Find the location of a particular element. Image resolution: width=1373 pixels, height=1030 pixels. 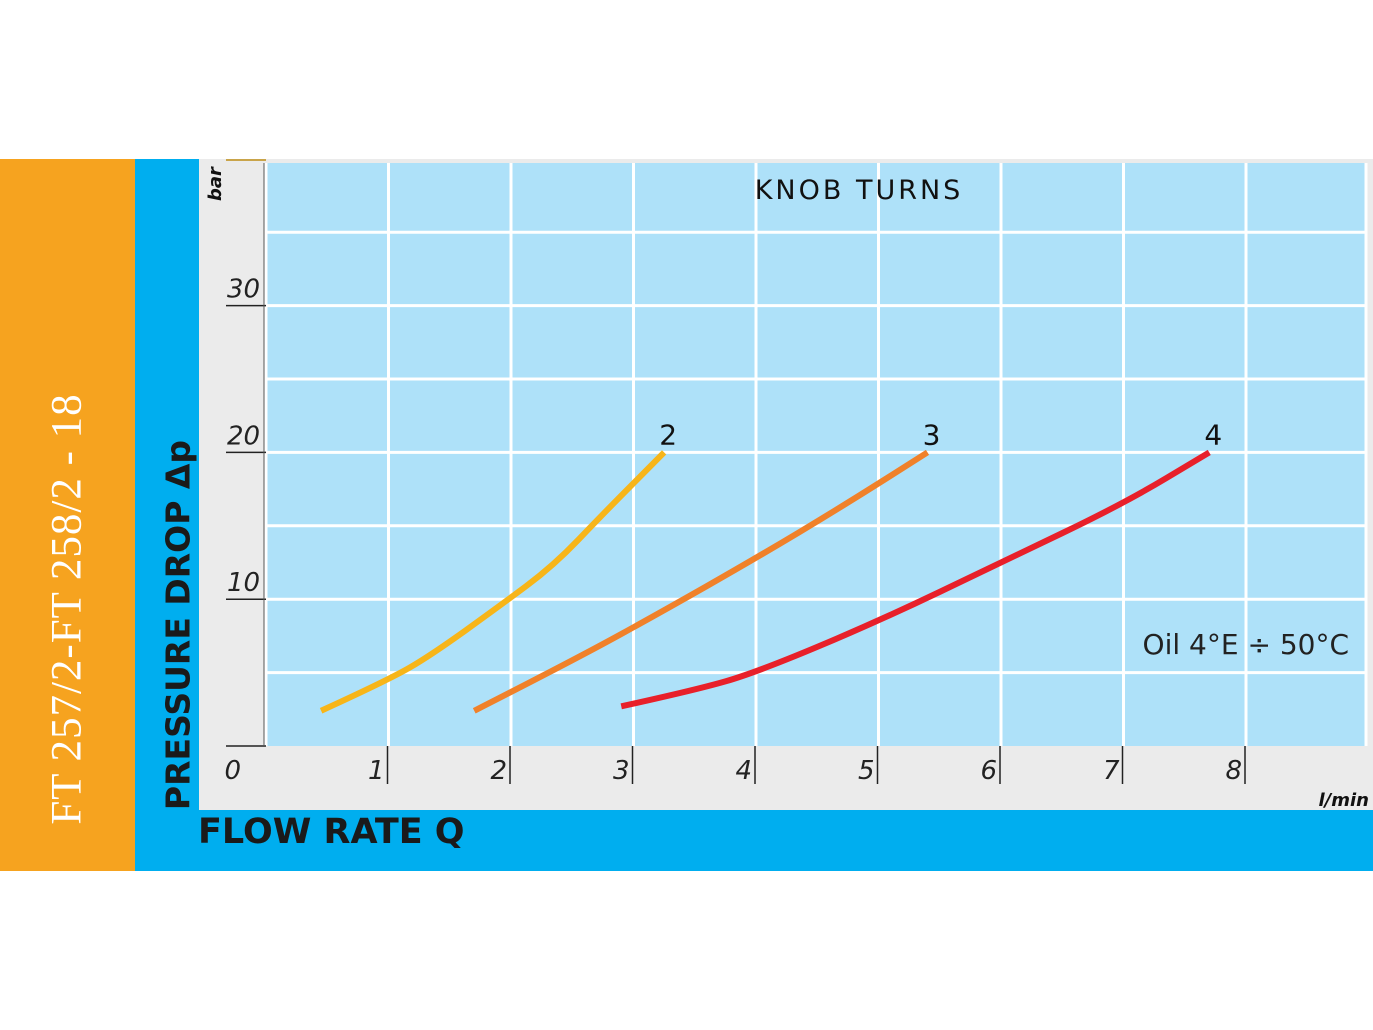

x-tick-label: 8 is located at coordinates (1233, 771).